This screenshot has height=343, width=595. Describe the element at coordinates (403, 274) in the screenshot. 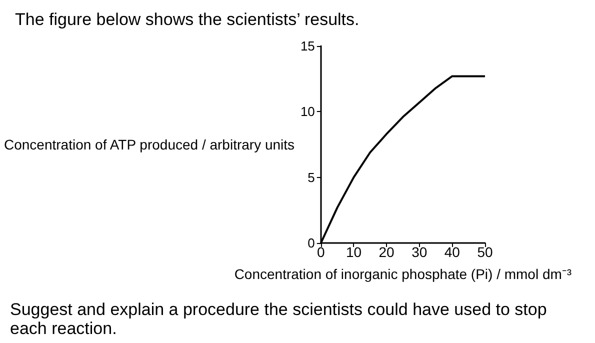

I see `x-axis-title: Concentration of inorganic phosphate (Pi) / mmol dm⁻³` at that location.